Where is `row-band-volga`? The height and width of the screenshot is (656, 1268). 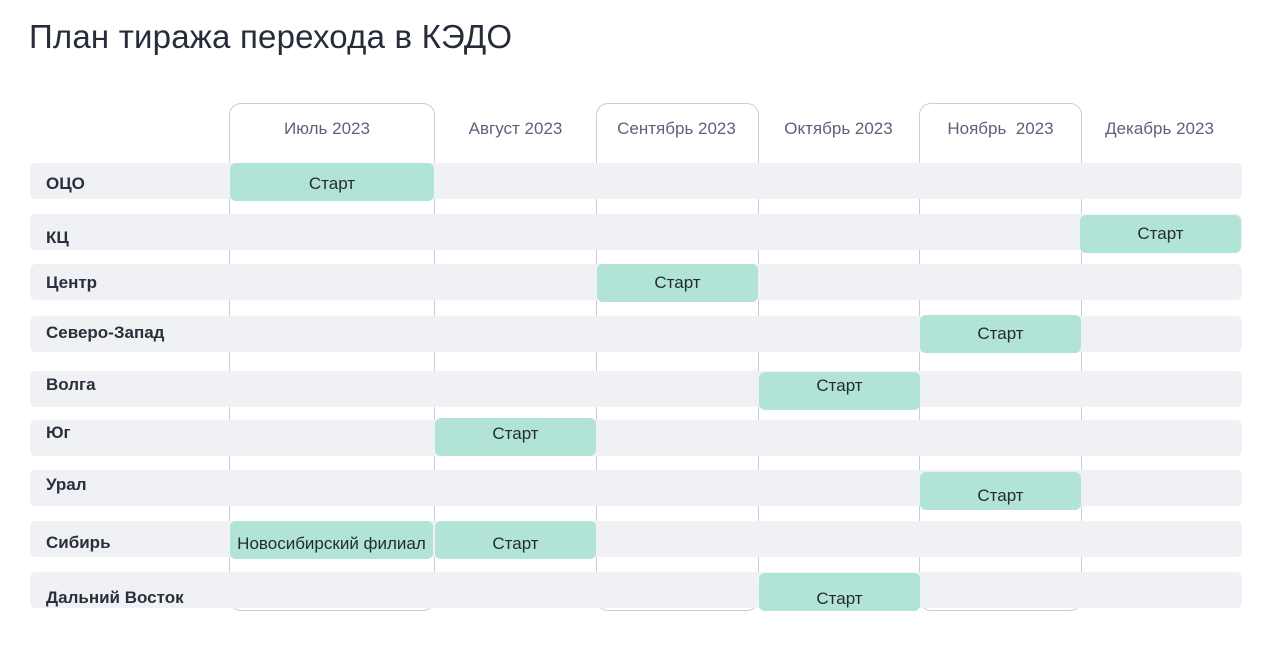 row-band-volga is located at coordinates (636, 389).